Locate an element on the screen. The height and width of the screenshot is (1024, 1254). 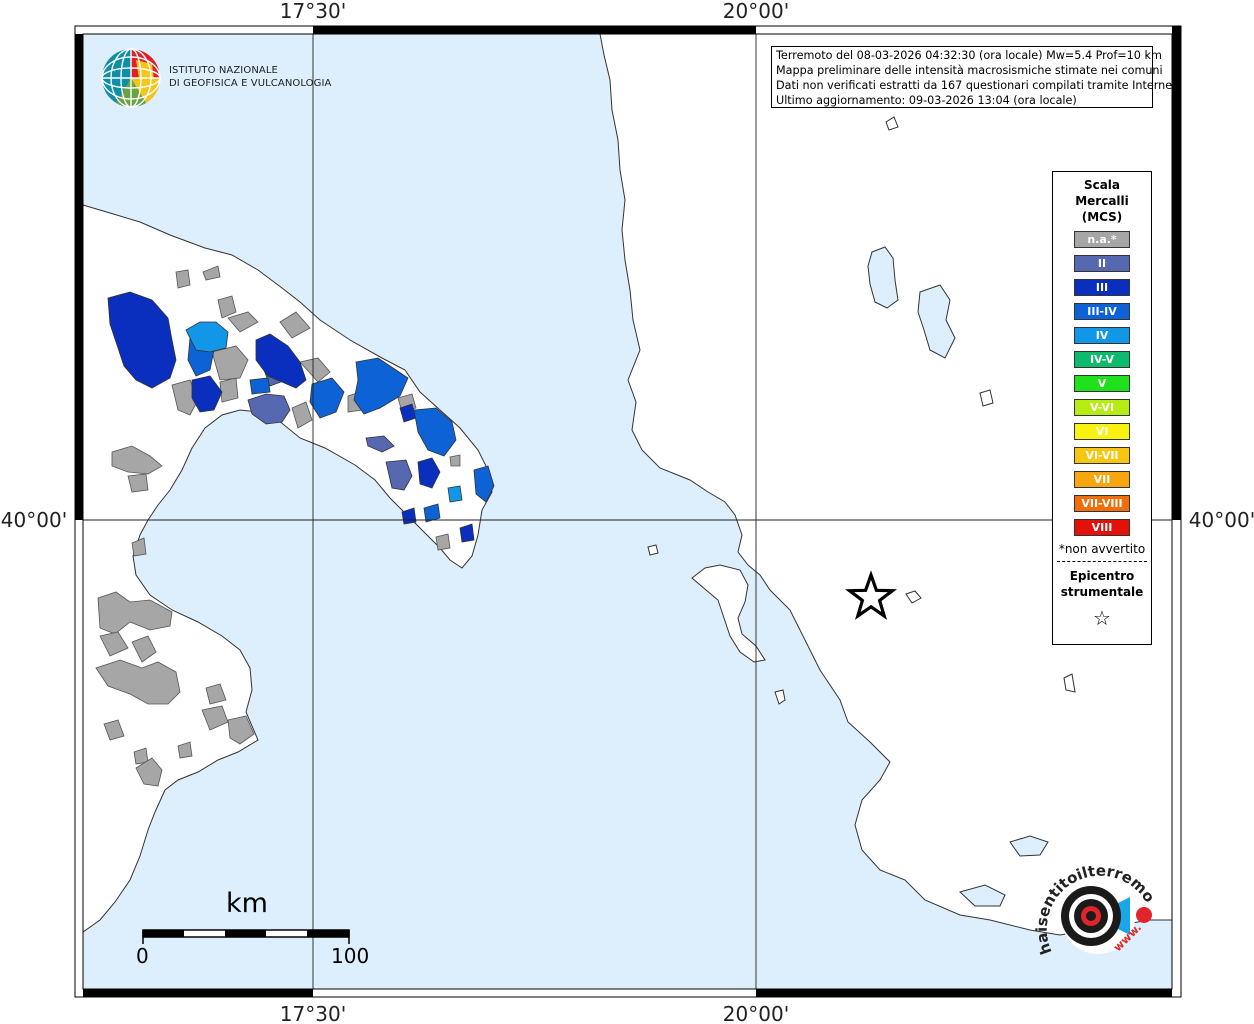
lon-label-top-left: 17°30' is located at coordinates (313, 11).